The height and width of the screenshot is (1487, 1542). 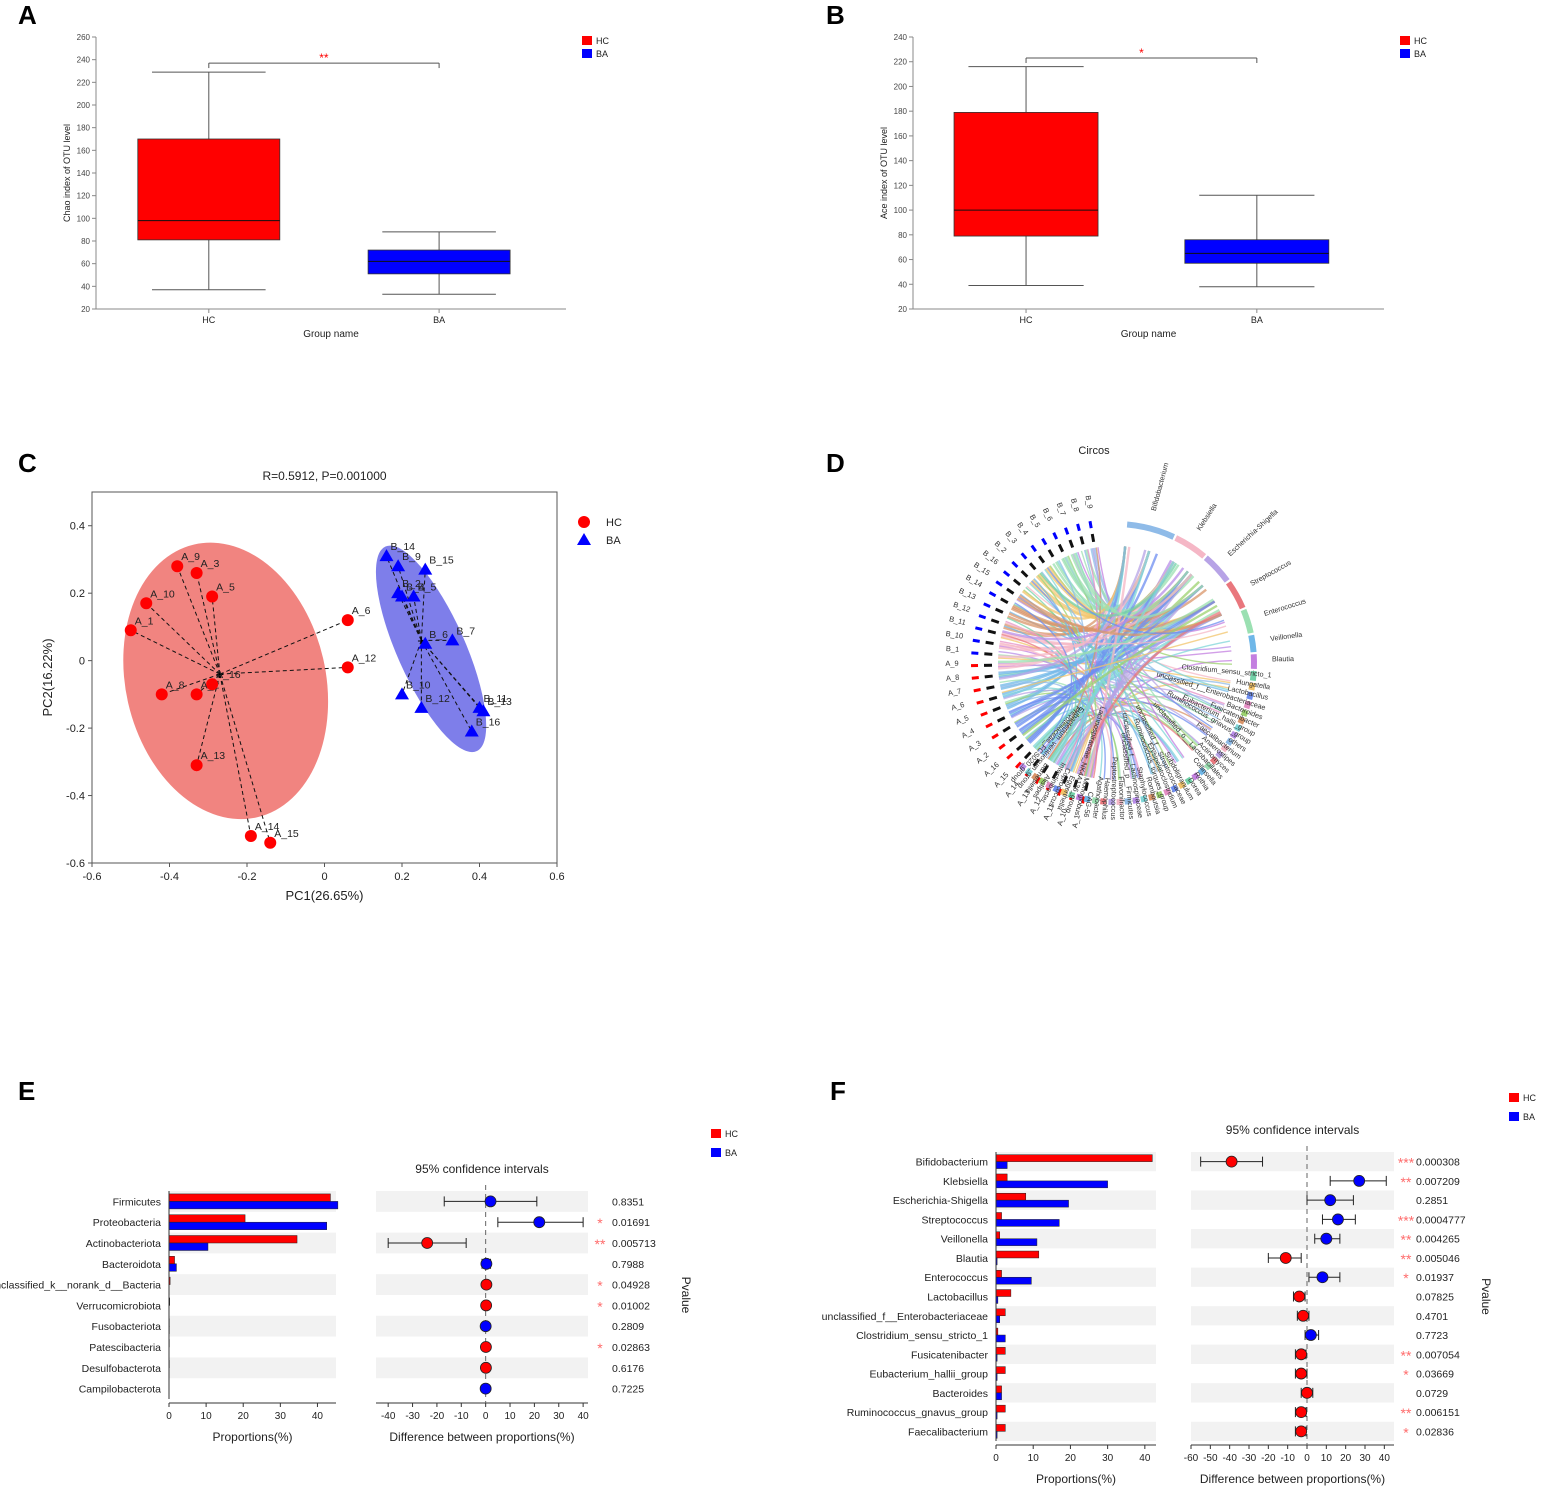 I want to click on sample-label-B_2: B_2, so click(x=1001, y=547).